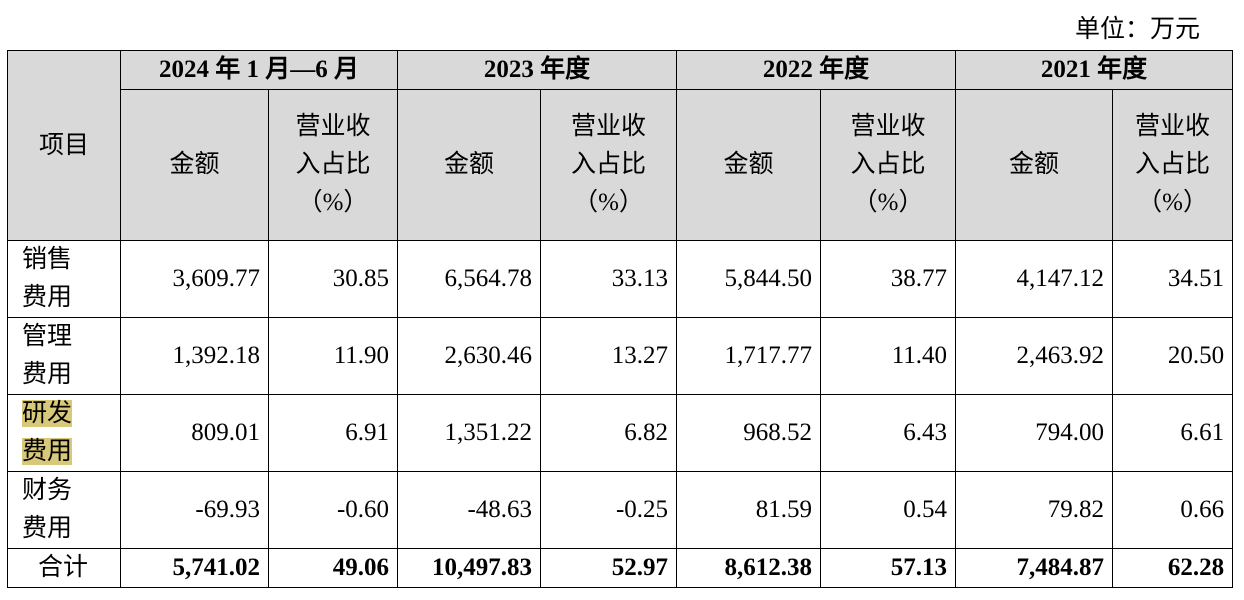 Image resolution: width=1244 pixels, height=600 pixels. What do you see at coordinates (1137, 29) in the screenshot?
I see `unit-label: 单位：万元` at bounding box center [1137, 29].